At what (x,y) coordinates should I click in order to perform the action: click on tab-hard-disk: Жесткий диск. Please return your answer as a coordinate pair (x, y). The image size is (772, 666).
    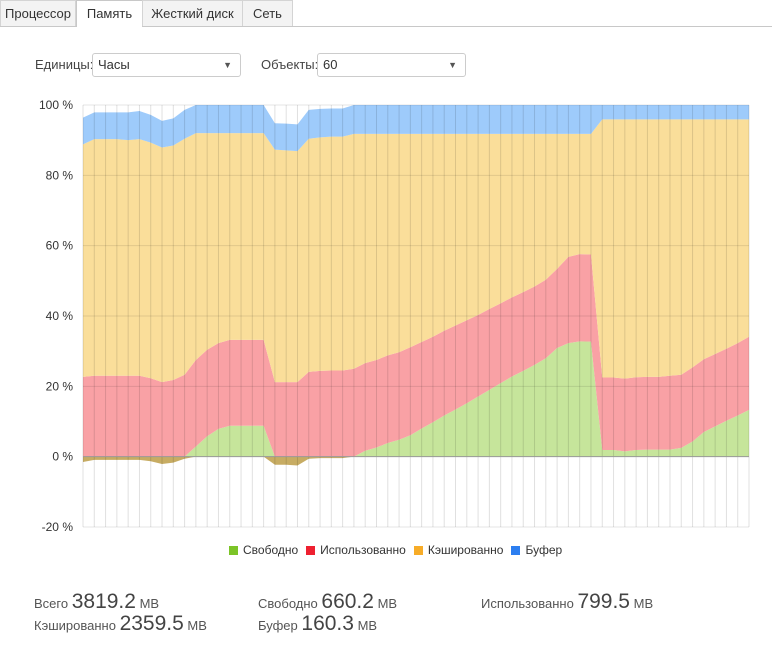
    Looking at the image, I should click on (192, 13).